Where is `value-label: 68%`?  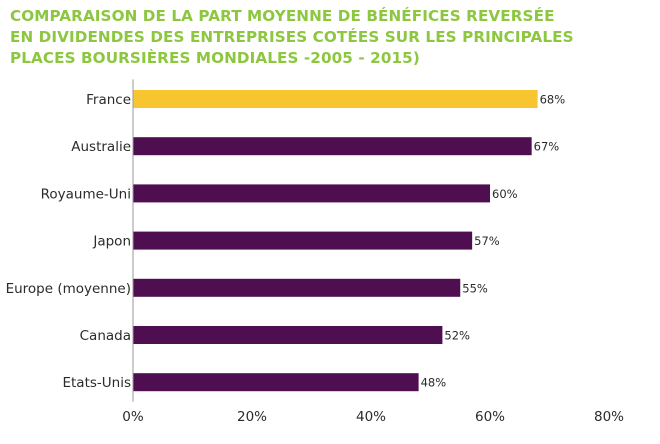 value-label: 68% is located at coordinates (553, 100).